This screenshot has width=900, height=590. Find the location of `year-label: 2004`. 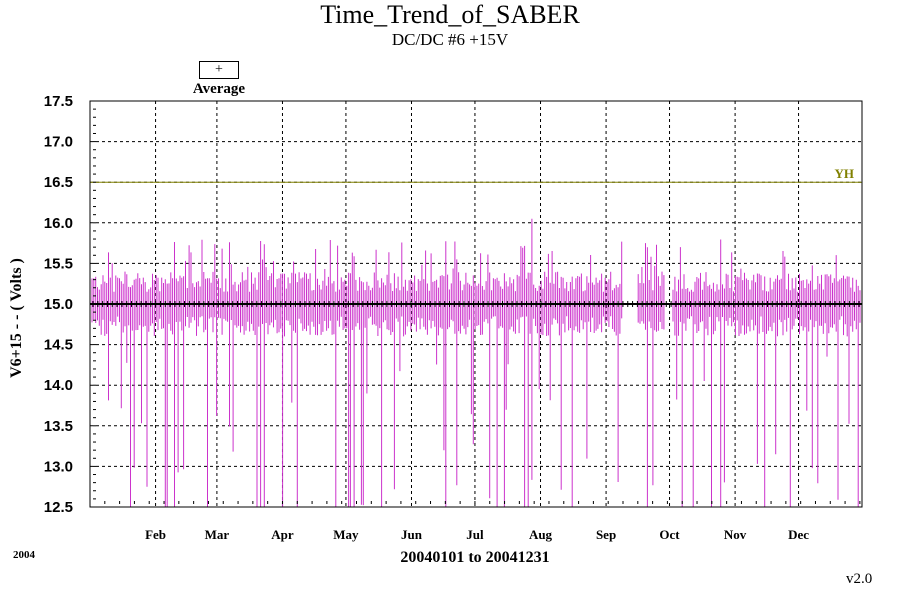

year-label: 2004 is located at coordinates (24, 555).